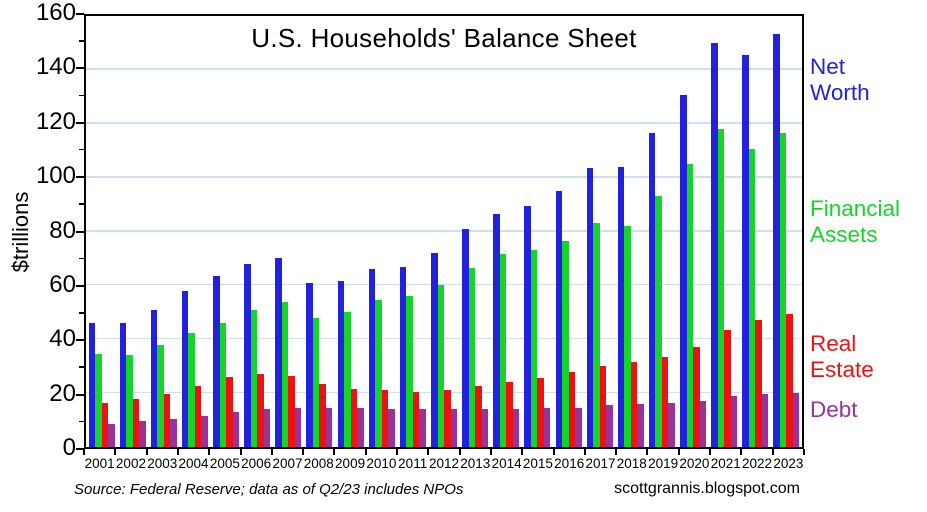  What do you see at coordinates (191, 389) in the screenshot?
I see `bar-financial-assets-2004` at bounding box center [191, 389].